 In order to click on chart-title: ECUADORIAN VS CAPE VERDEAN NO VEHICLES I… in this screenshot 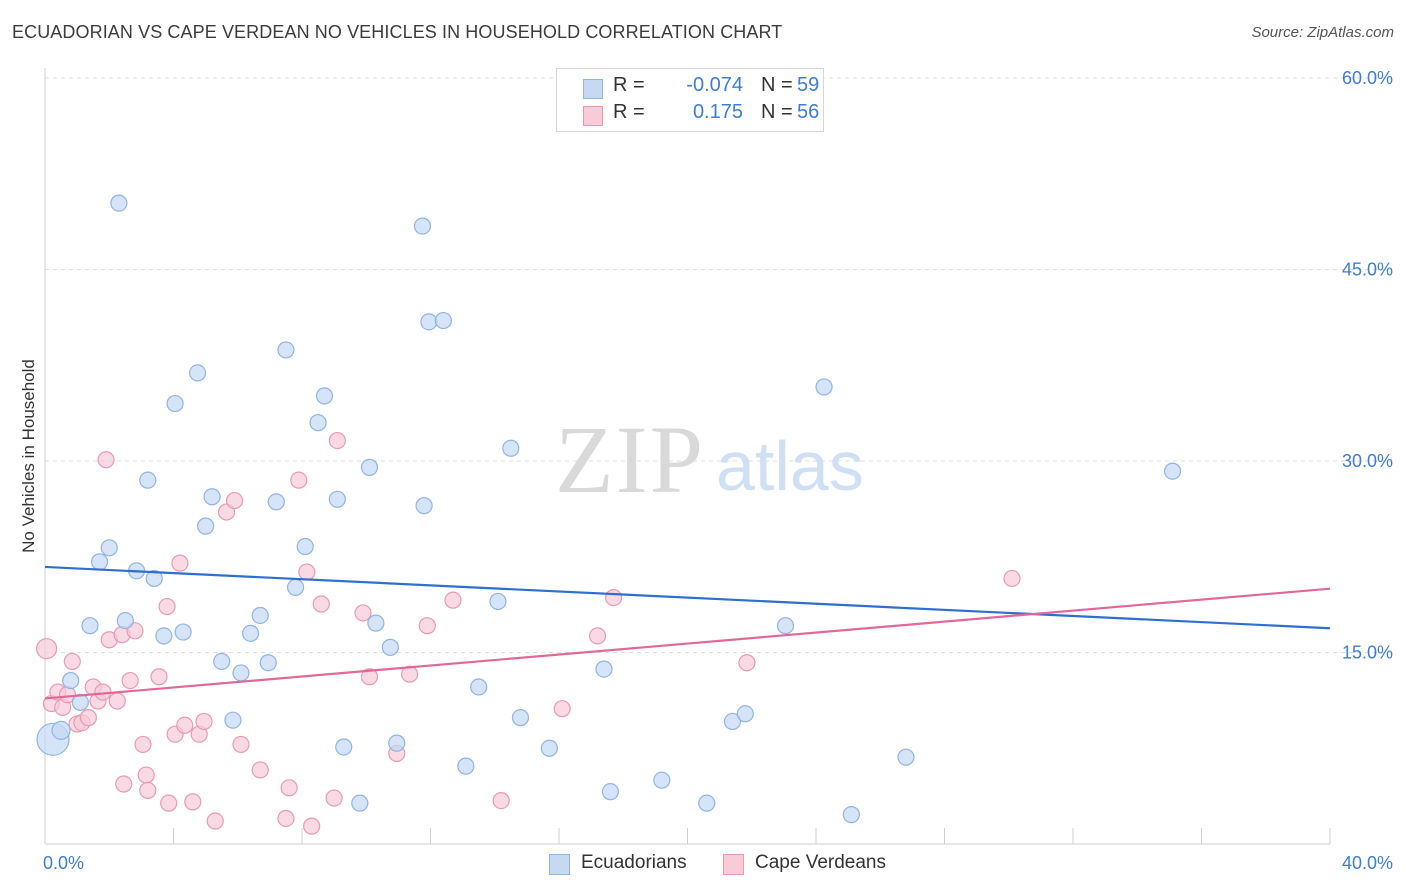, I will do `click(397, 32)`.